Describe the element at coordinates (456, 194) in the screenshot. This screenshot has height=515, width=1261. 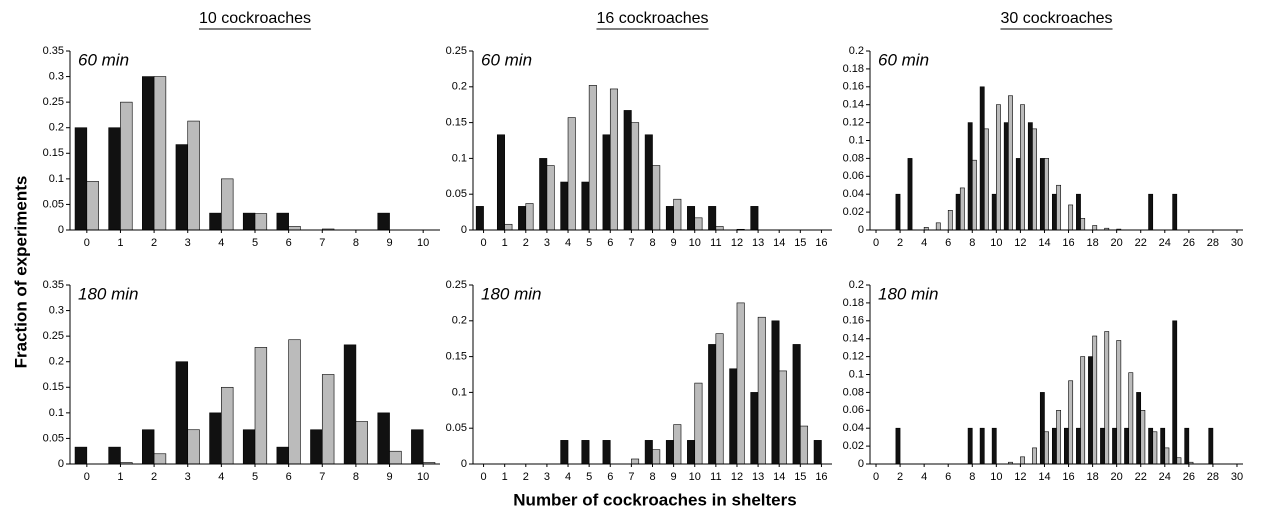
I see `y-tick-label: 0.05` at that location.